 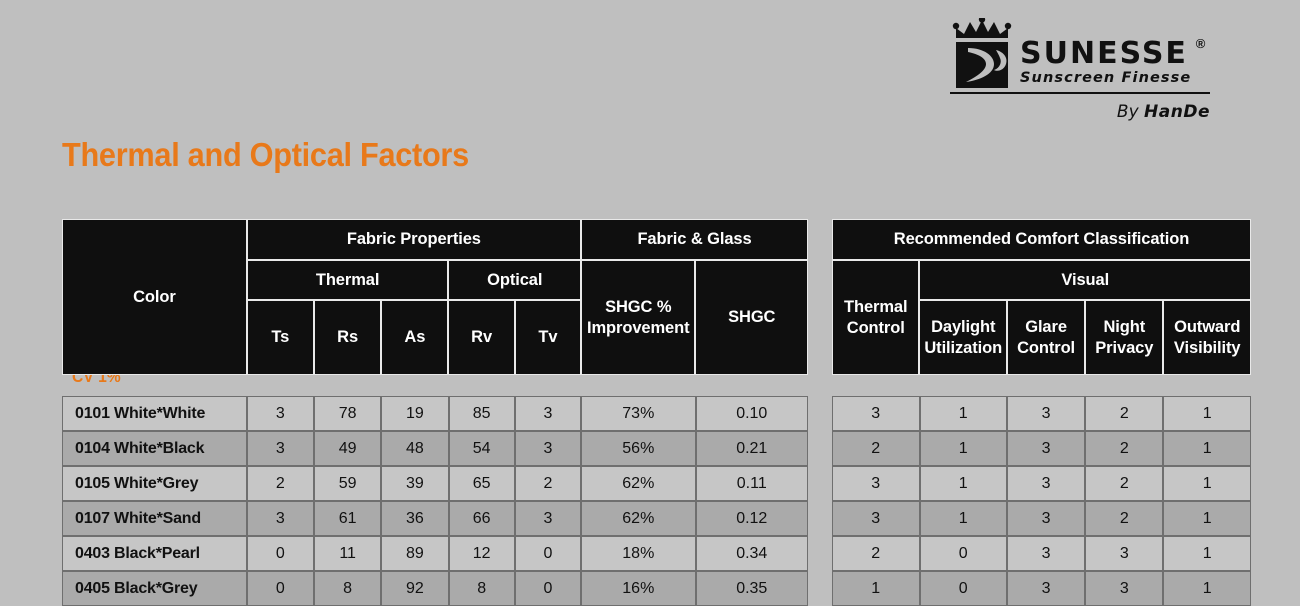 I want to click on page-title: Thermal and Optical Factors, so click(x=265, y=154).